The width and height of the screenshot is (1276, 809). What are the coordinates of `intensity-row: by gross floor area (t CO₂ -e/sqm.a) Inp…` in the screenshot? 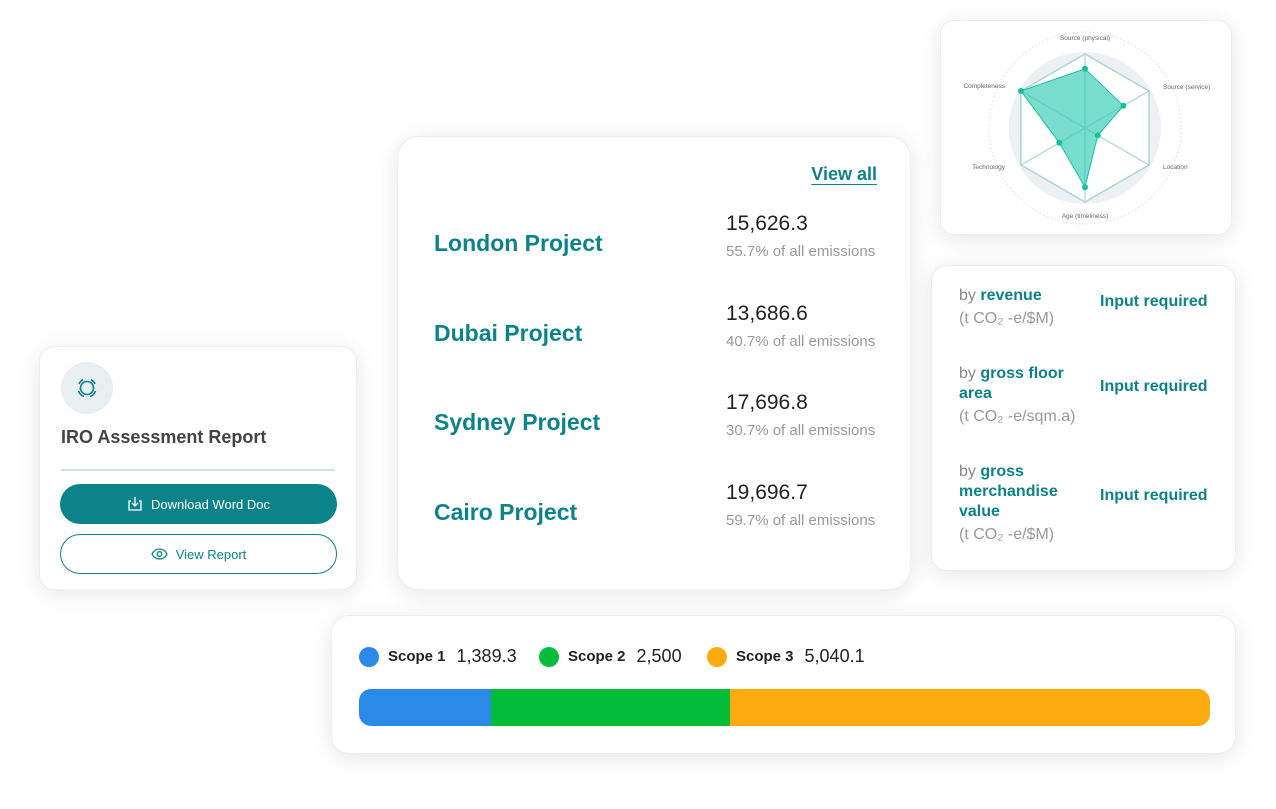 It's located at (1094, 395).